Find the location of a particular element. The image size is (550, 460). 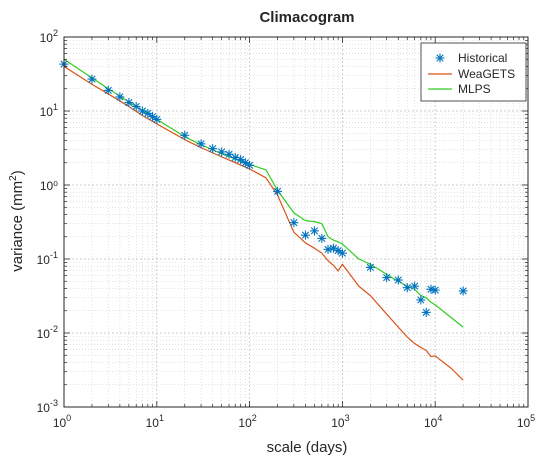

y-tick-label: 10⁻³ is located at coordinates (47, 406).